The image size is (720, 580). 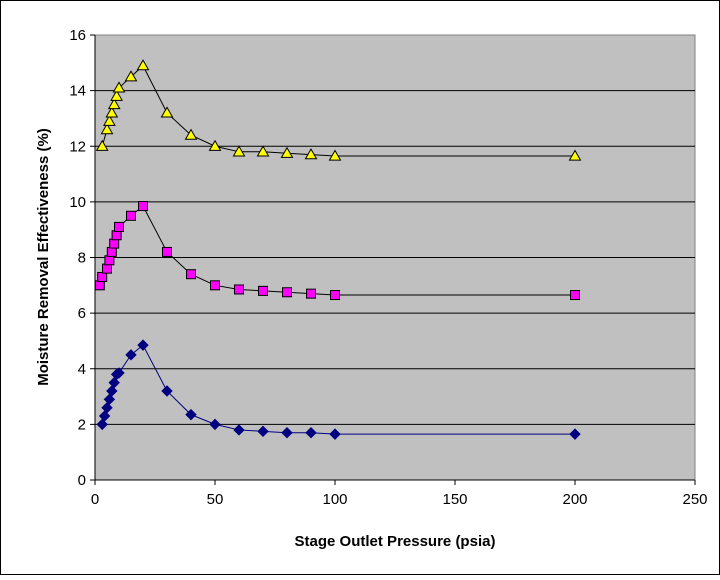 What do you see at coordinates (43, 257) in the screenshot?
I see `y-axis-title: Moisture Removal Effectiveness (%)` at bounding box center [43, 257].